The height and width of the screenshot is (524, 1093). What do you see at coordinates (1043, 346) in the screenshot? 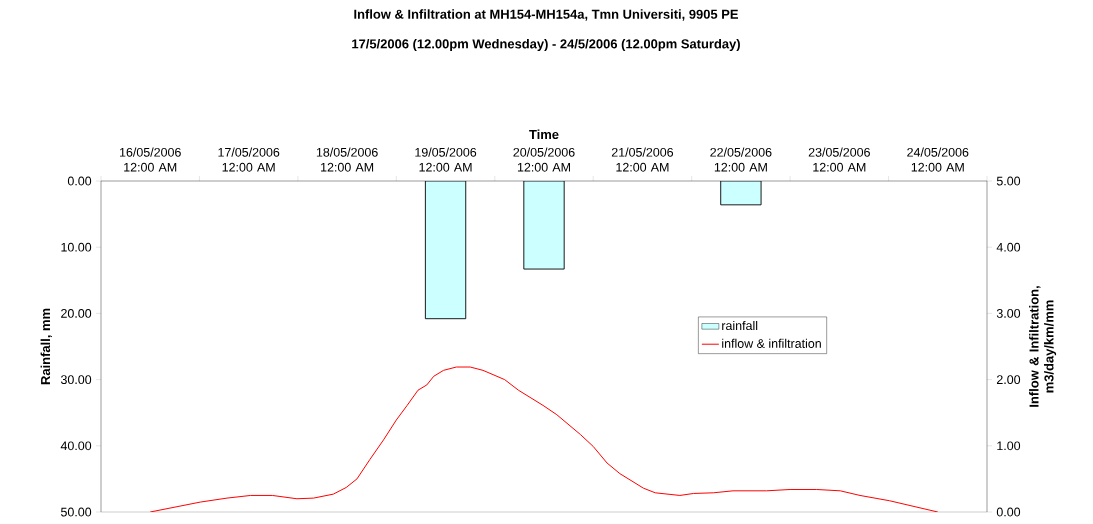
I see `y2-axis-title: Inflow & Infiltration, m3/day/km/mm` at bounding box center [1043, 346].